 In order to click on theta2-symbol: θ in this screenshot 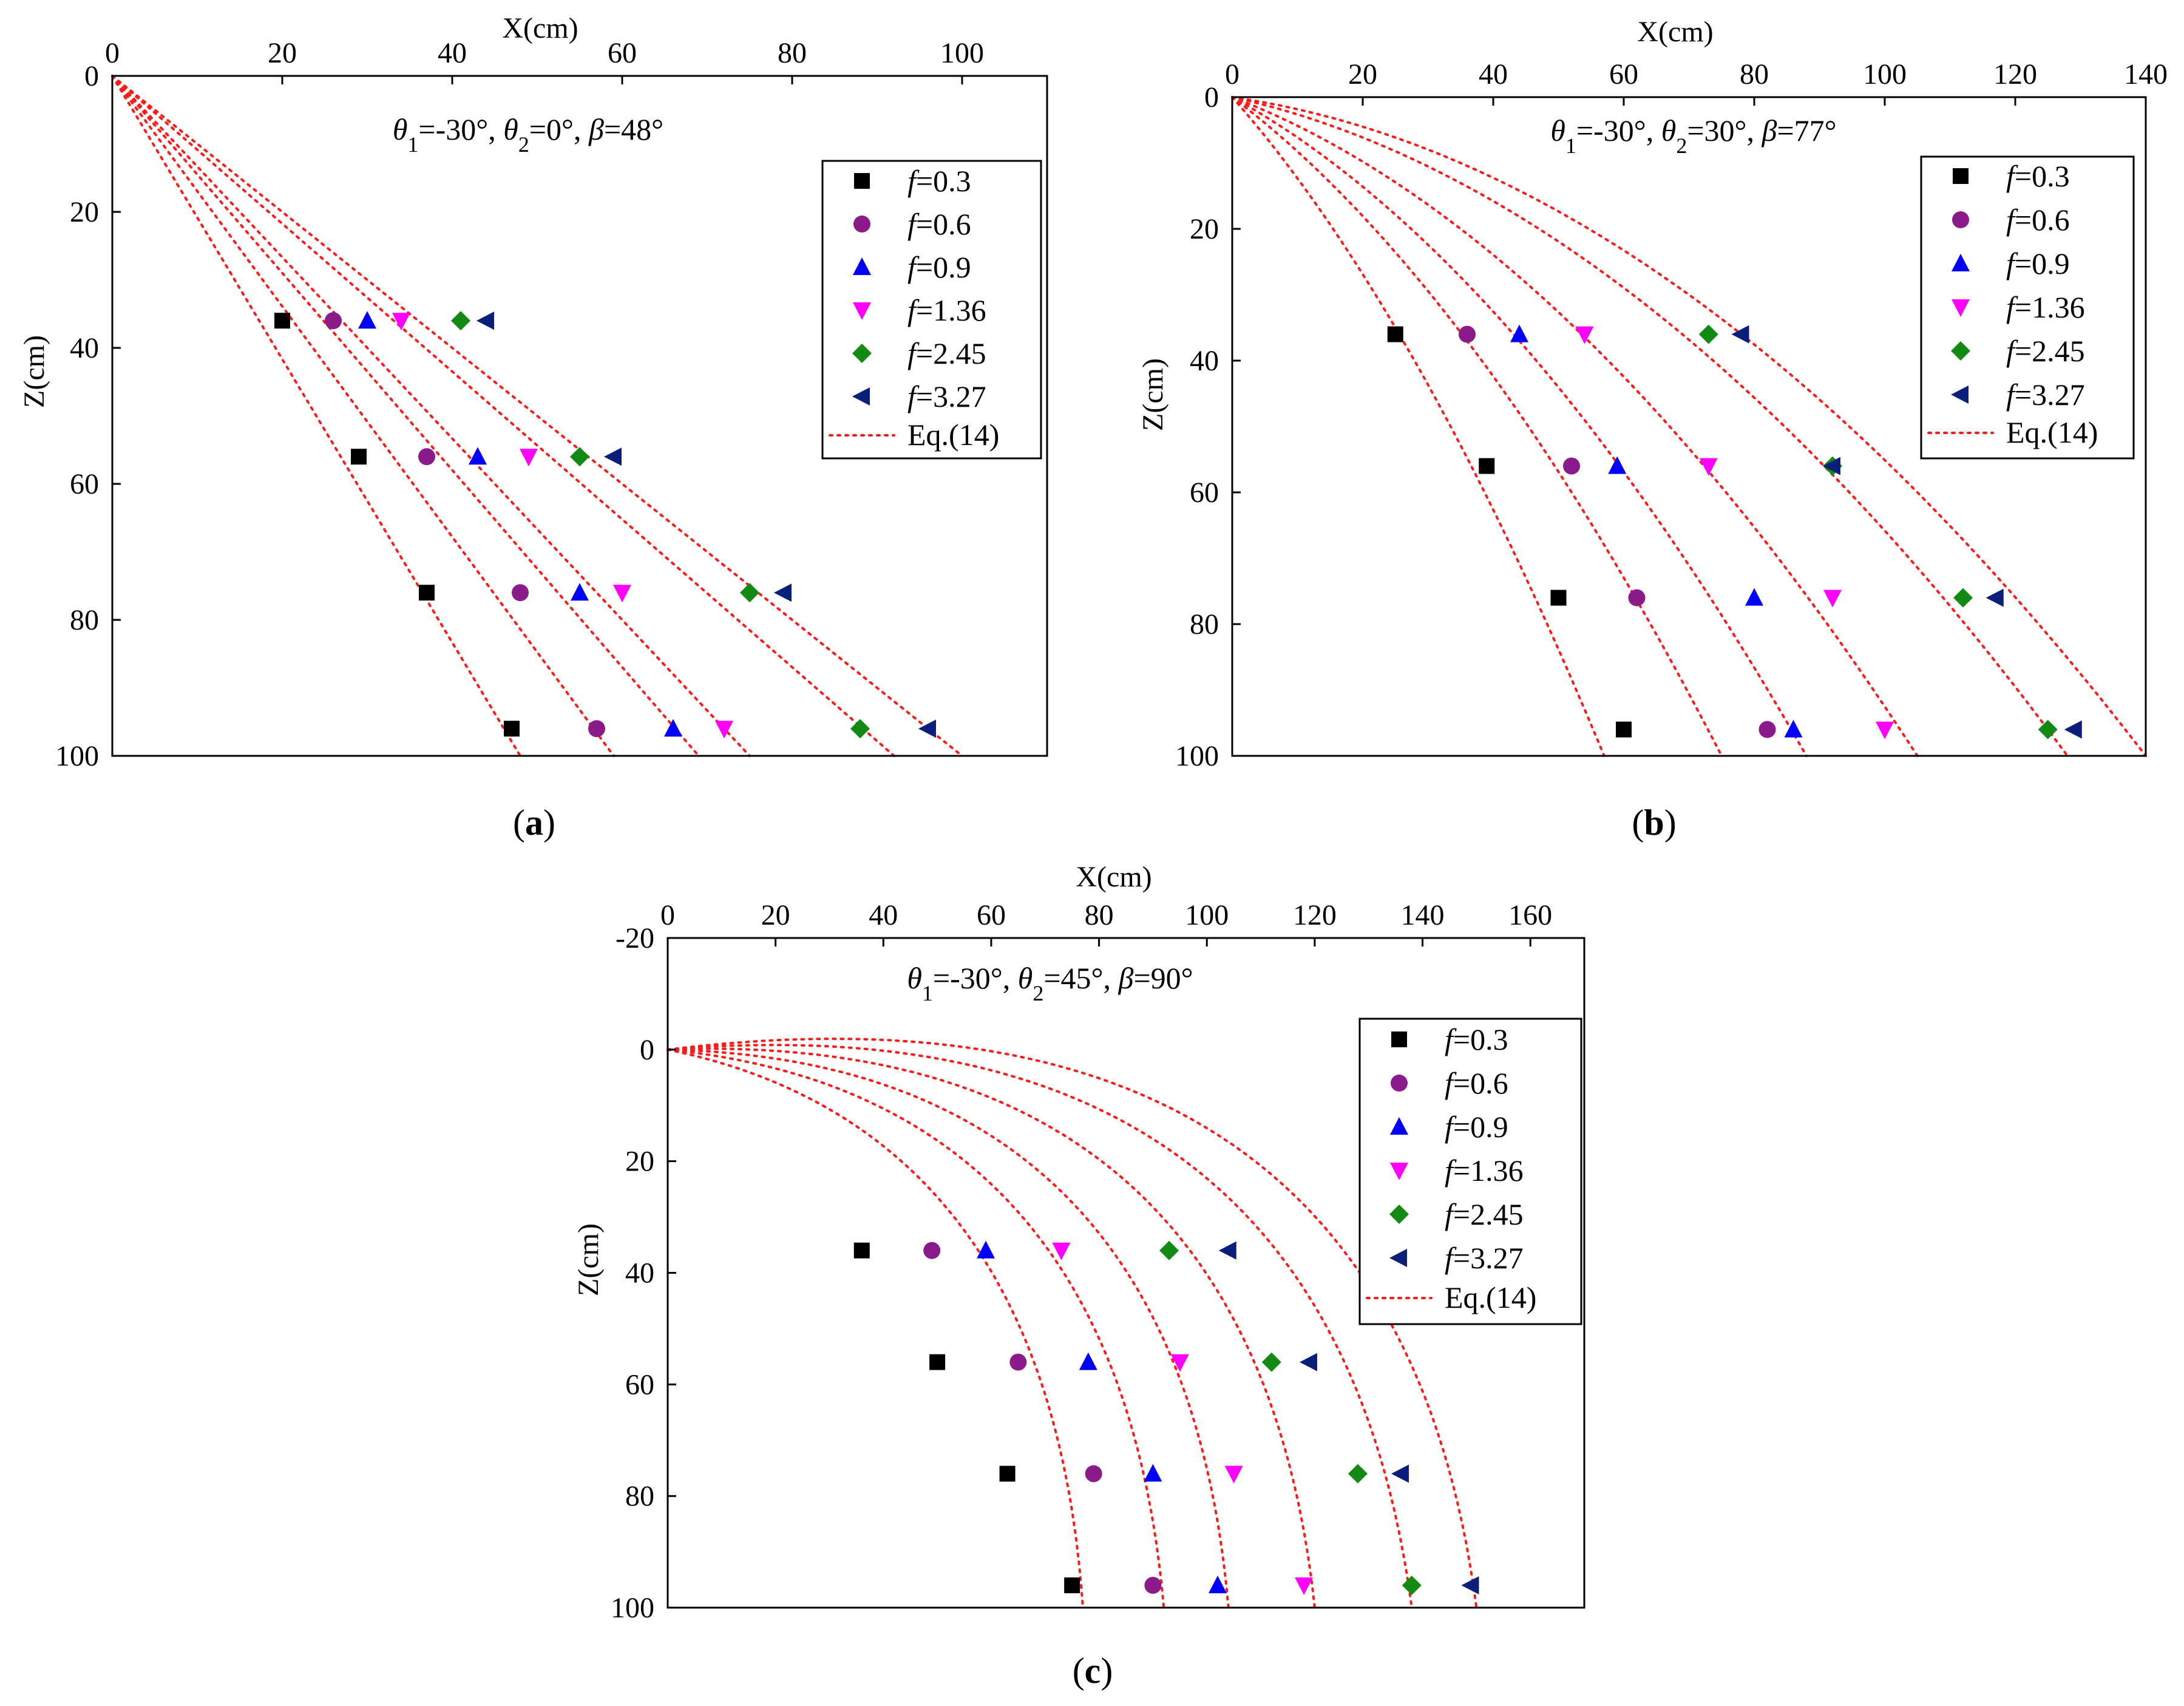, I will do `click(510, 129)`.